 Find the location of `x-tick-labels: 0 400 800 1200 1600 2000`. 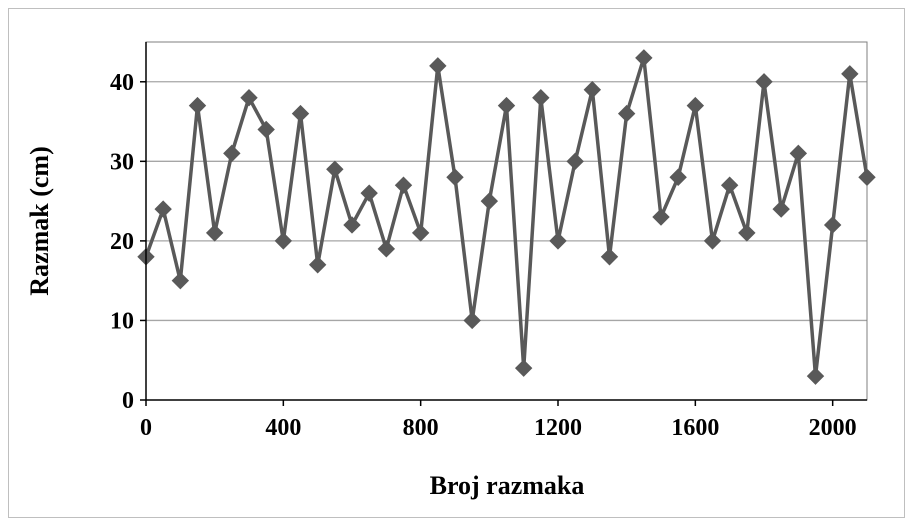

x-tick-labels: 0 400 800 1200 1600 2000 is located at coordinates (498, 428).